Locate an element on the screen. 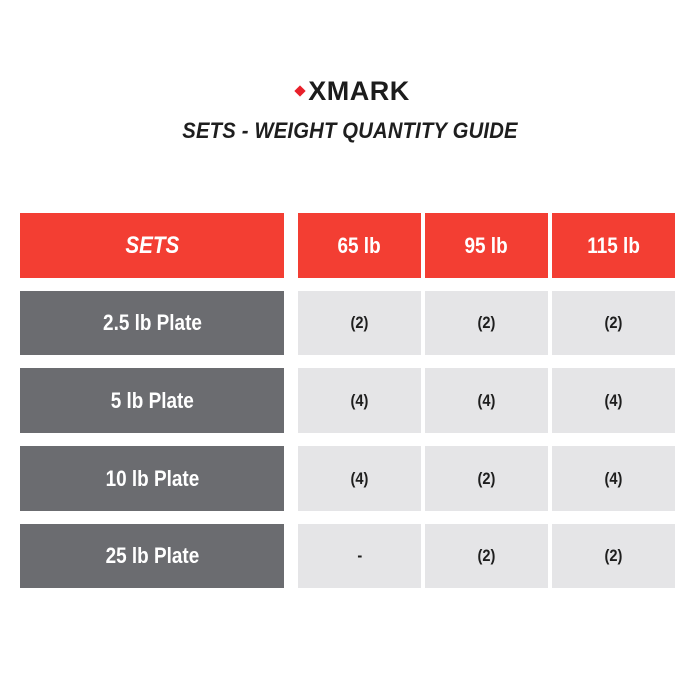  page-title: SETS - WEIGHT QUANTITY GUIDE is located at coordinates (350, 130).